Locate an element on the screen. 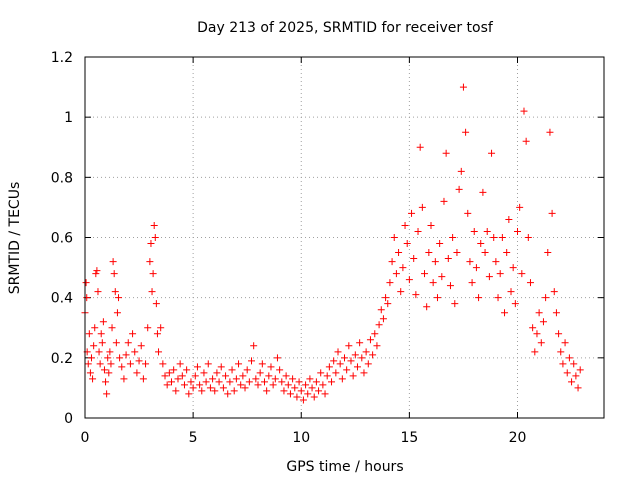  y-axis-label: SRMTID / TECUs is located at coordinates (15, 238).